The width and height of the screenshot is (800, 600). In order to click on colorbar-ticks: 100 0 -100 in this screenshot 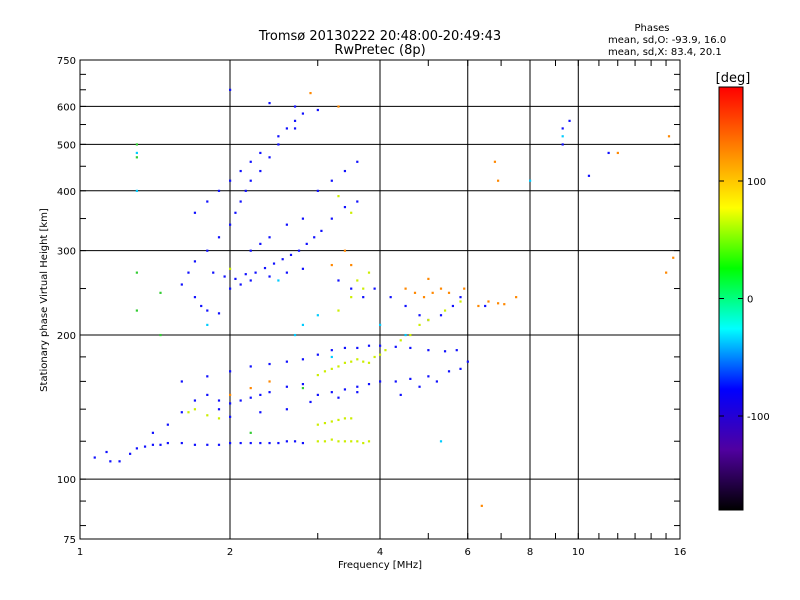, I will do `click(744, 300)`.